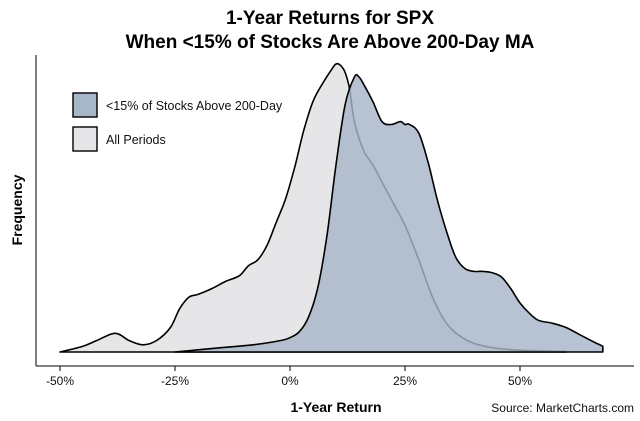  I want to click on x-tick-label: 50%, so click(520, 381).